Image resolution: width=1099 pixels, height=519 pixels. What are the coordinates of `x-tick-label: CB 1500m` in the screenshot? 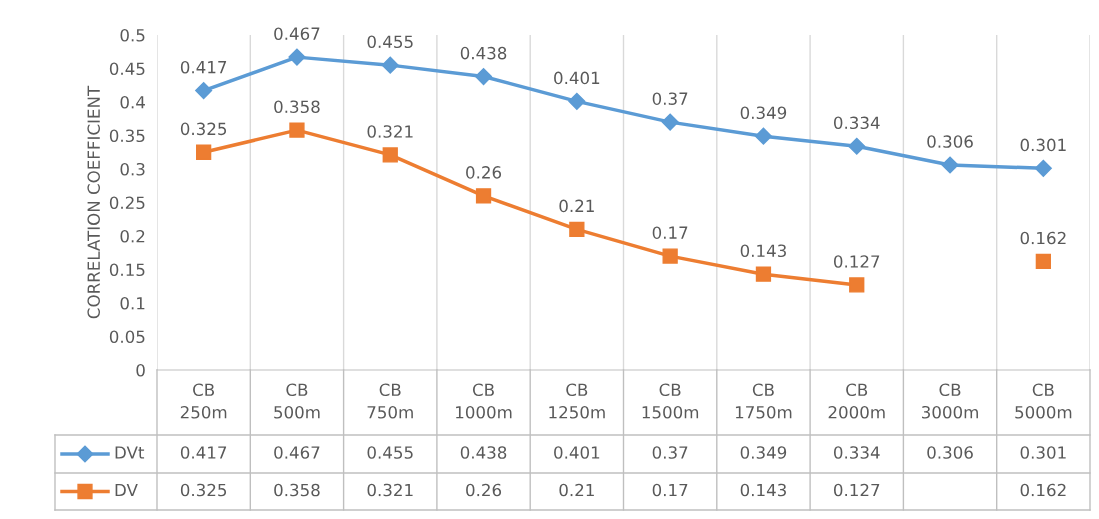 It's located at (670, 401).